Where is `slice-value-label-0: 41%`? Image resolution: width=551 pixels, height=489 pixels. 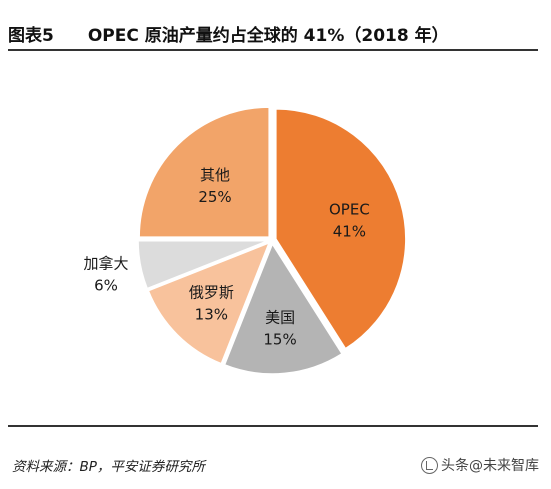 slice-value-label-0: 41% is located at coordinates (349, 232).